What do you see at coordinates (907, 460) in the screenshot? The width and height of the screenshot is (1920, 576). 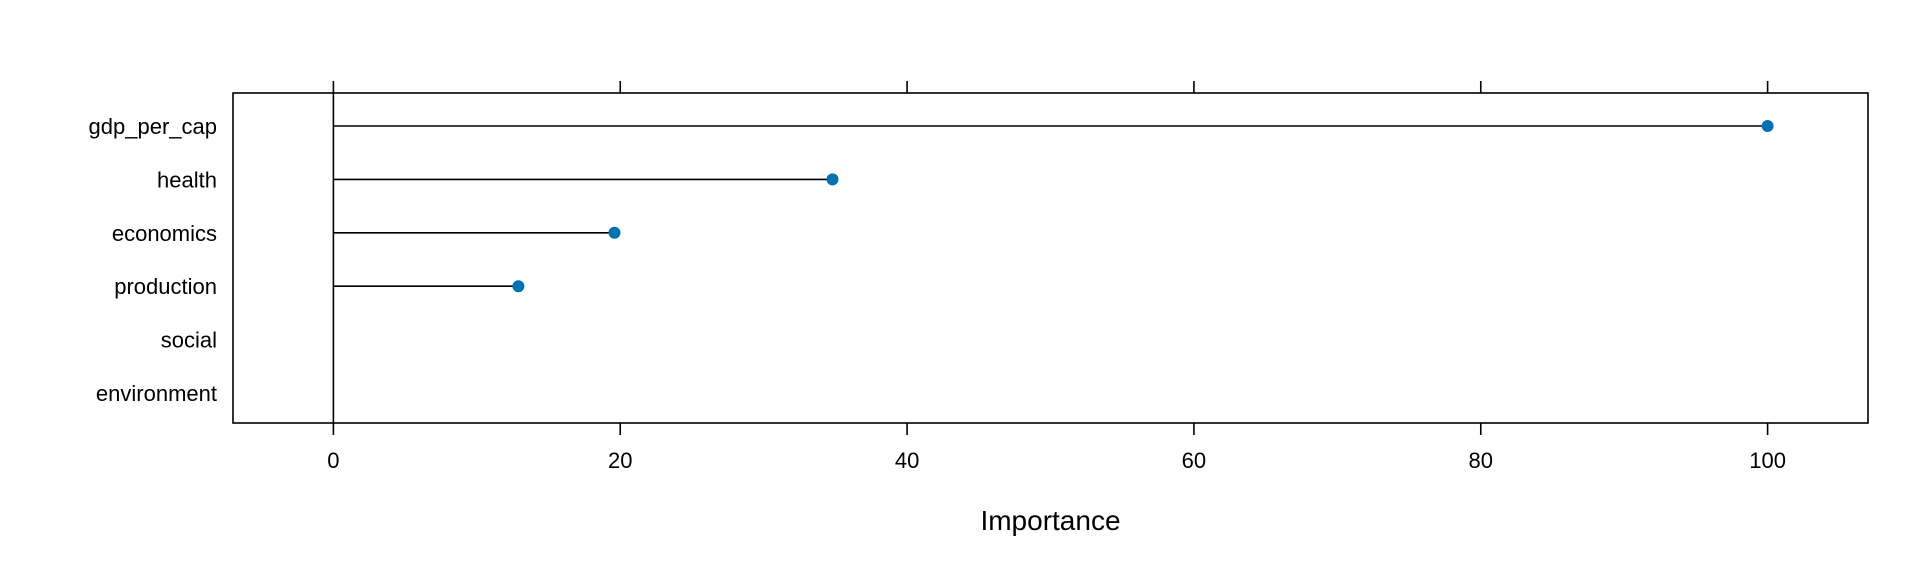 I see `x-tick-label-40: 40` at bounding box center [907, 460].